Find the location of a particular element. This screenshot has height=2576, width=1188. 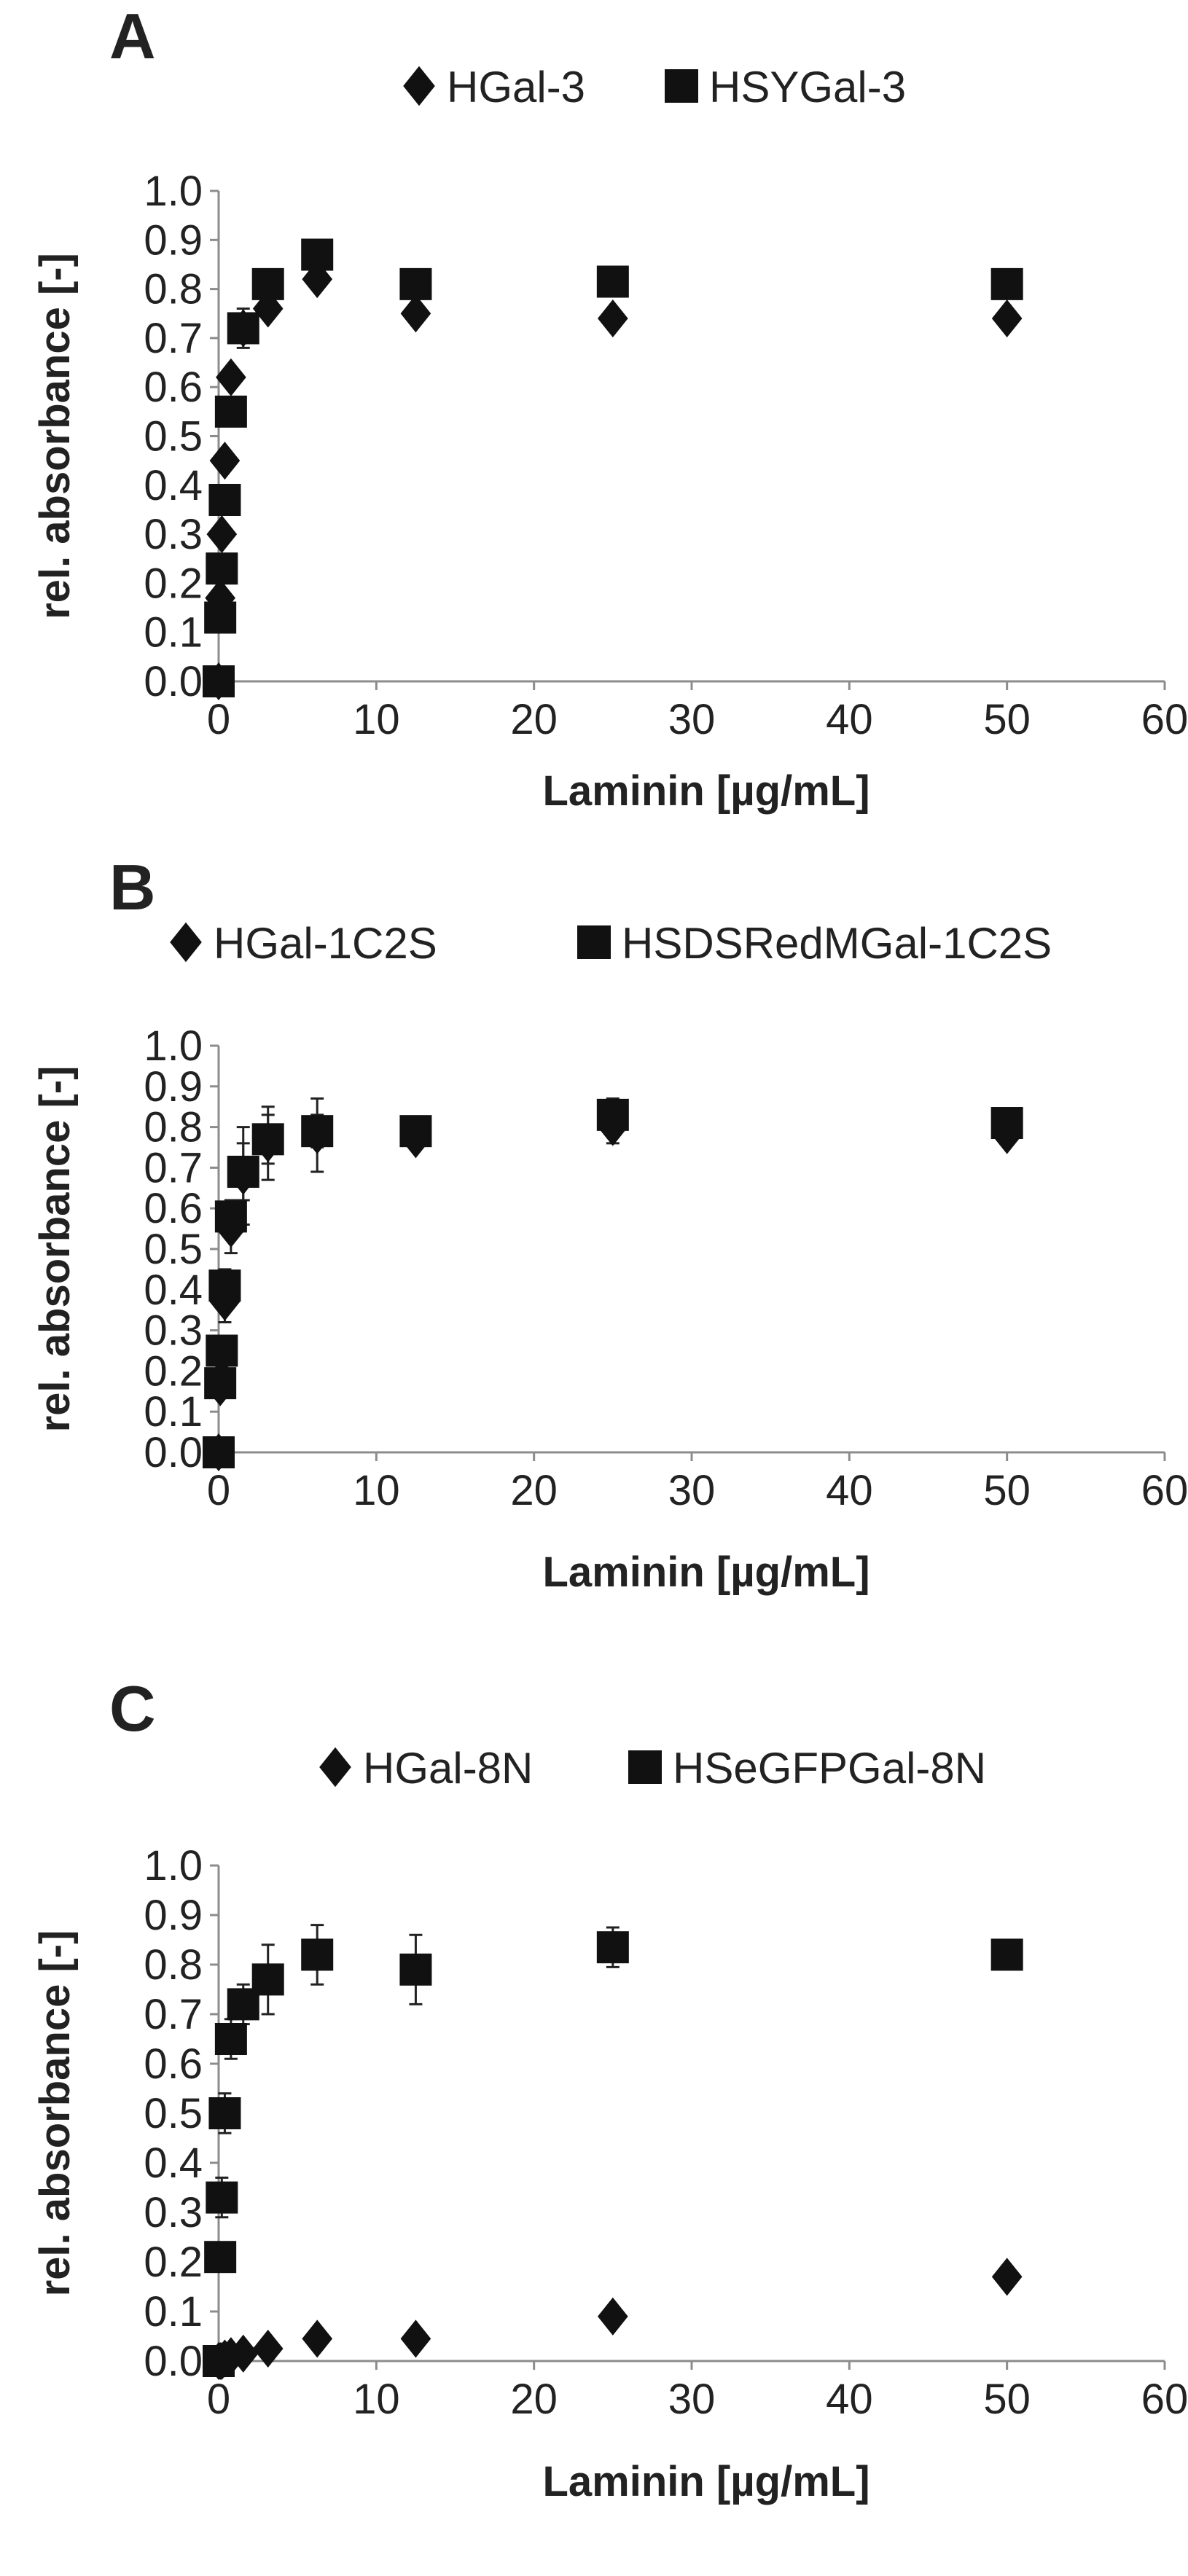

y-axis-title: rel. absorbance [-] is located at coordinates (55, 2113).